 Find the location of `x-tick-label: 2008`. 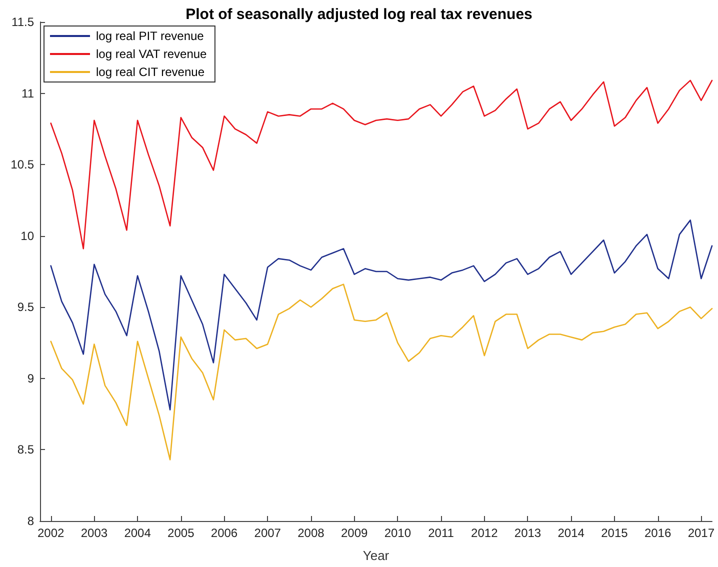

x-tick-label: 2008 is located at coordinates (311, 533).